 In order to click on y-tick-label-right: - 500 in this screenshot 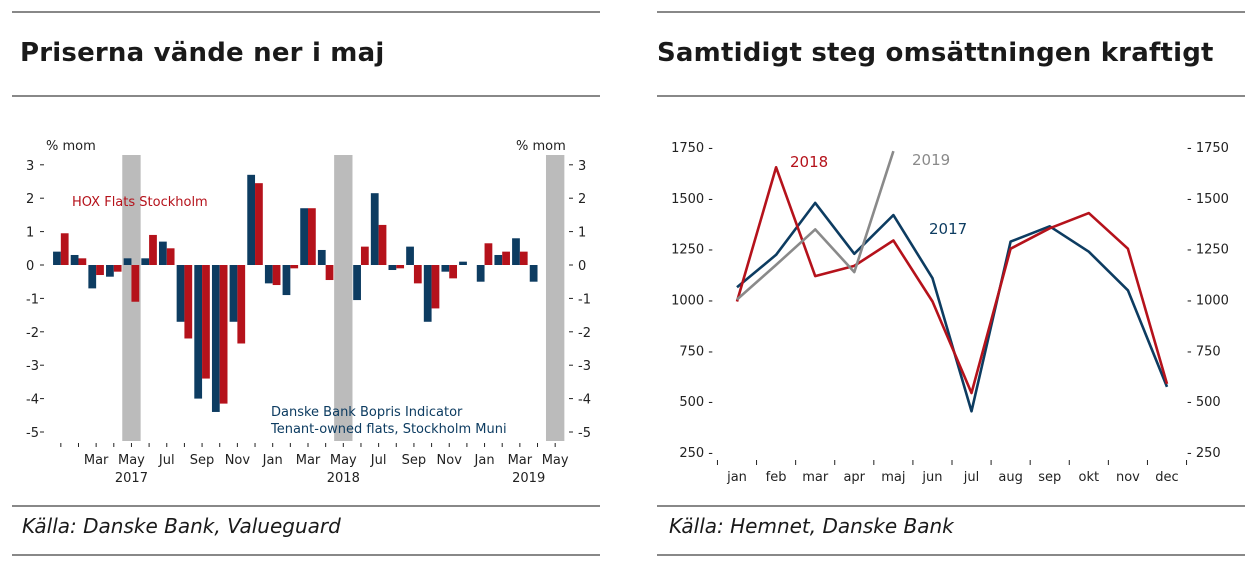, I will do `click(1204, 402)`.